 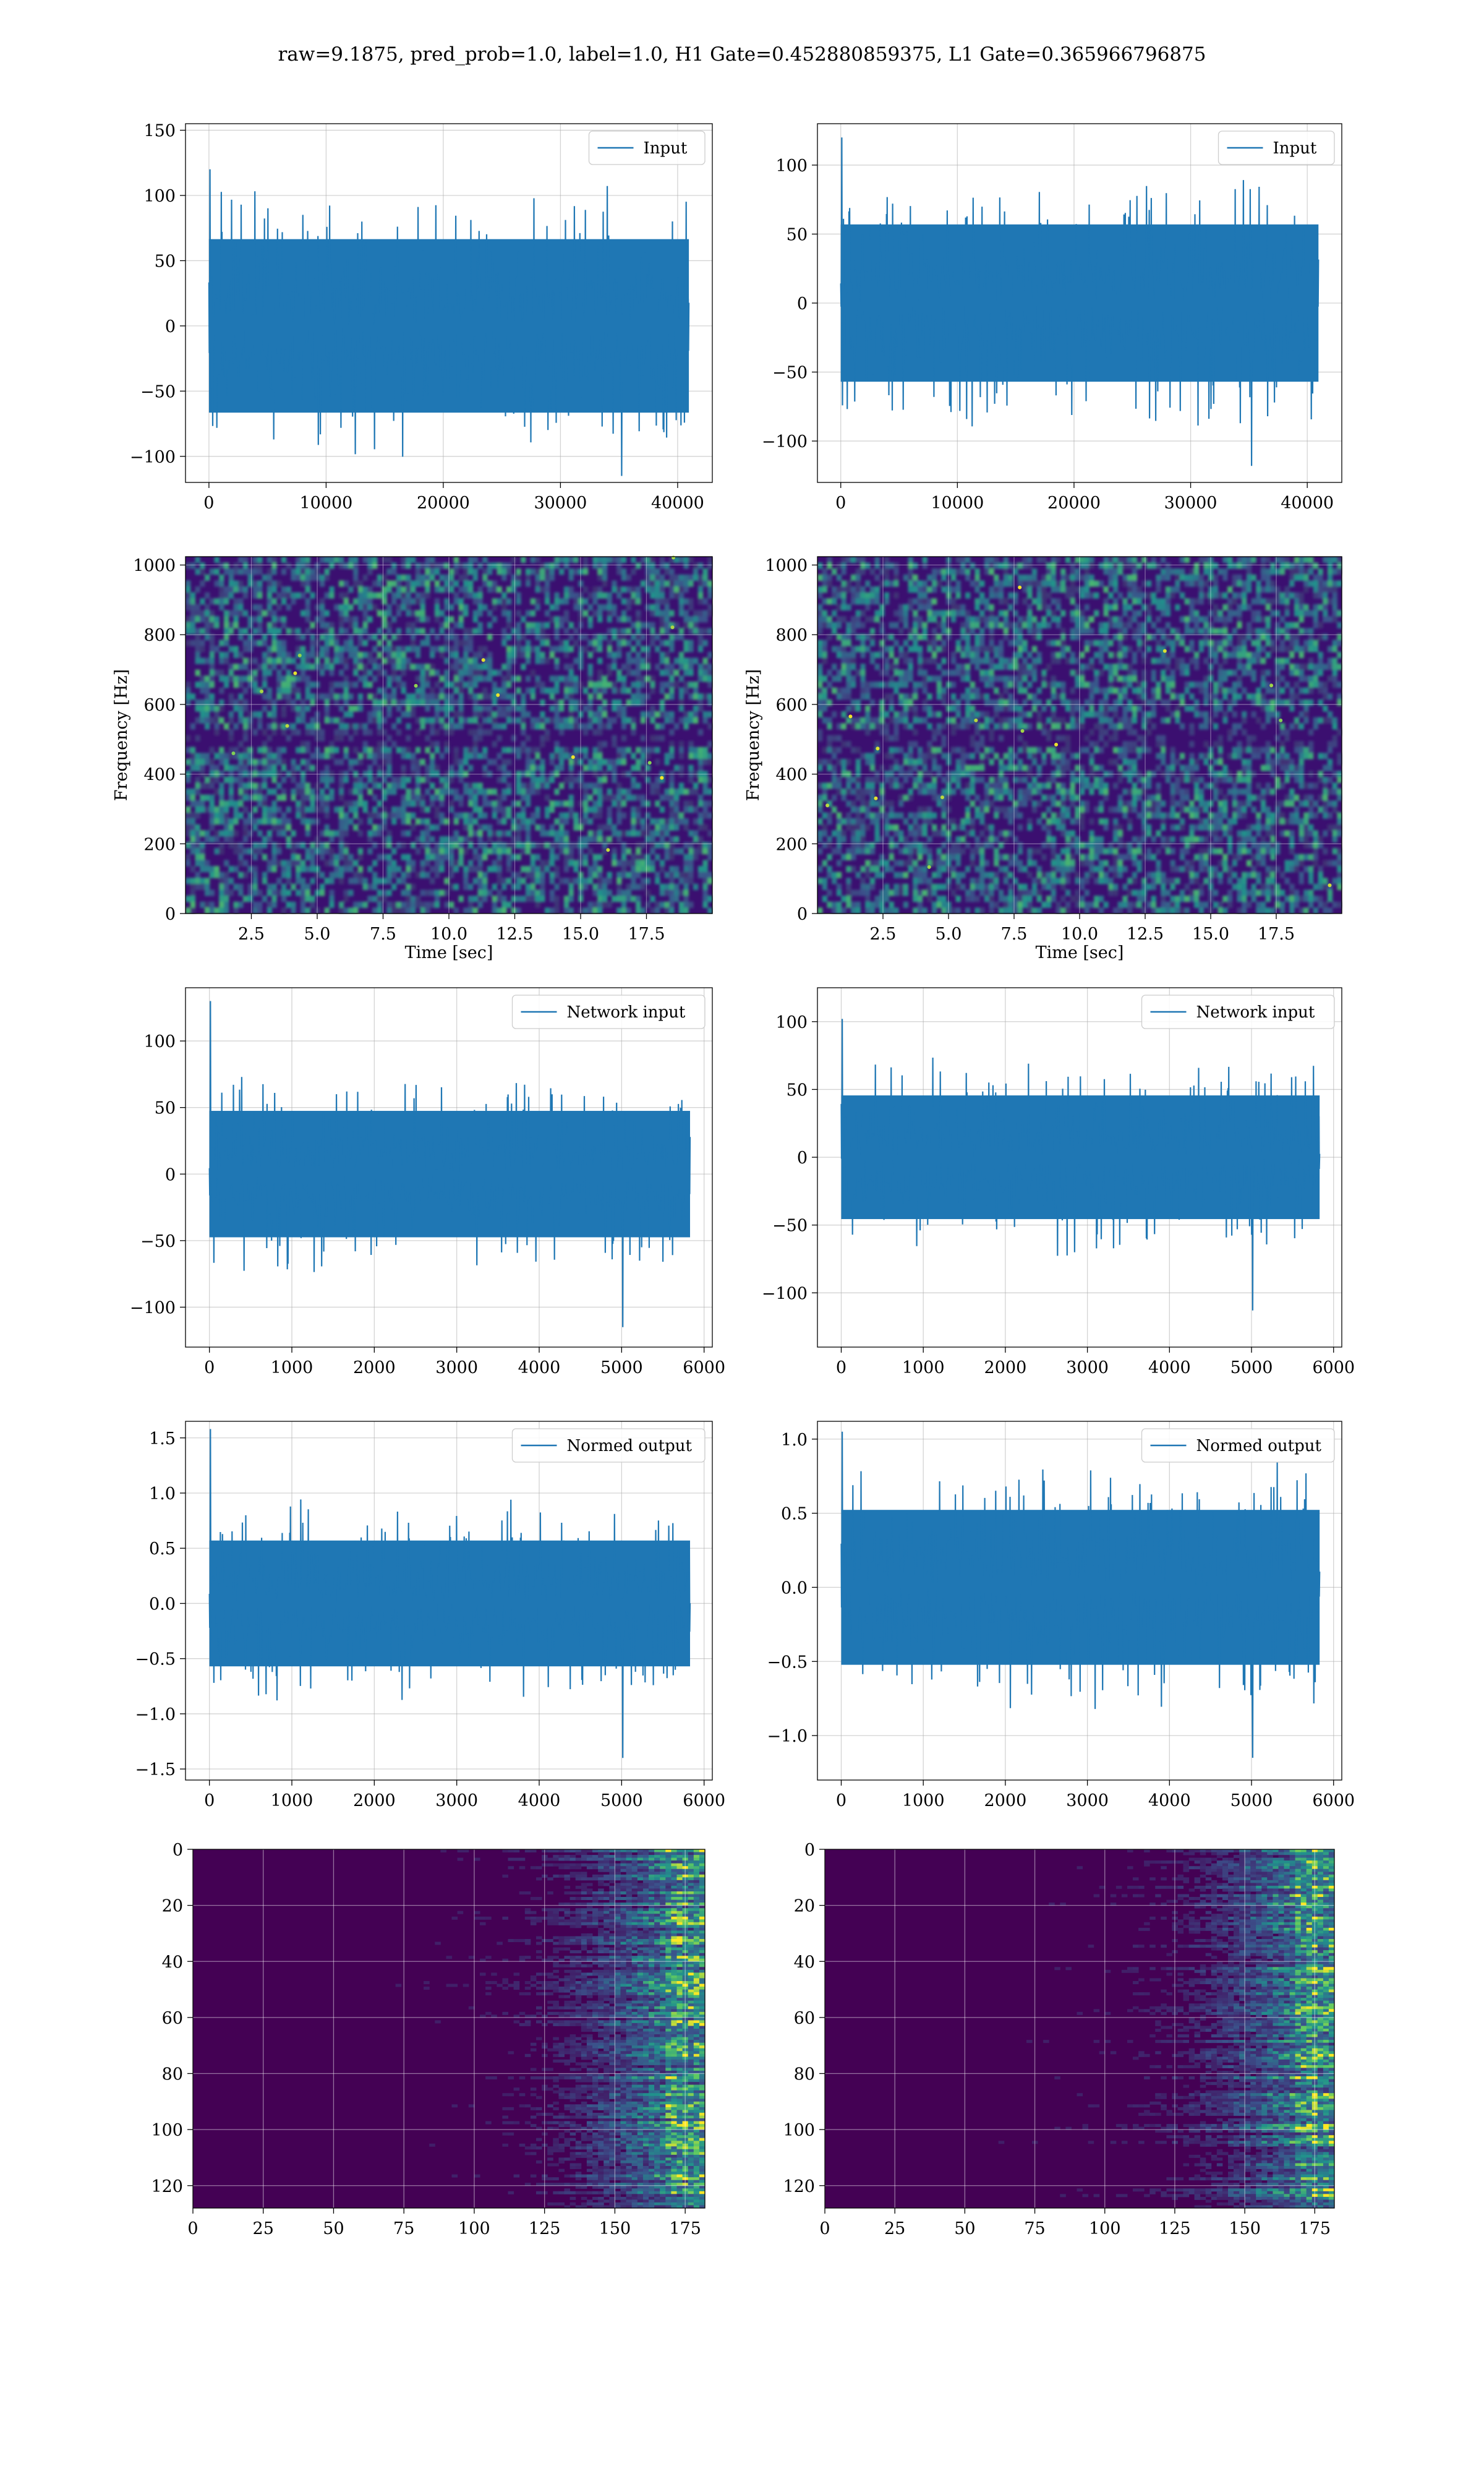 I want to click on x-tick-label: 15.0, so click(x=580, y=934).